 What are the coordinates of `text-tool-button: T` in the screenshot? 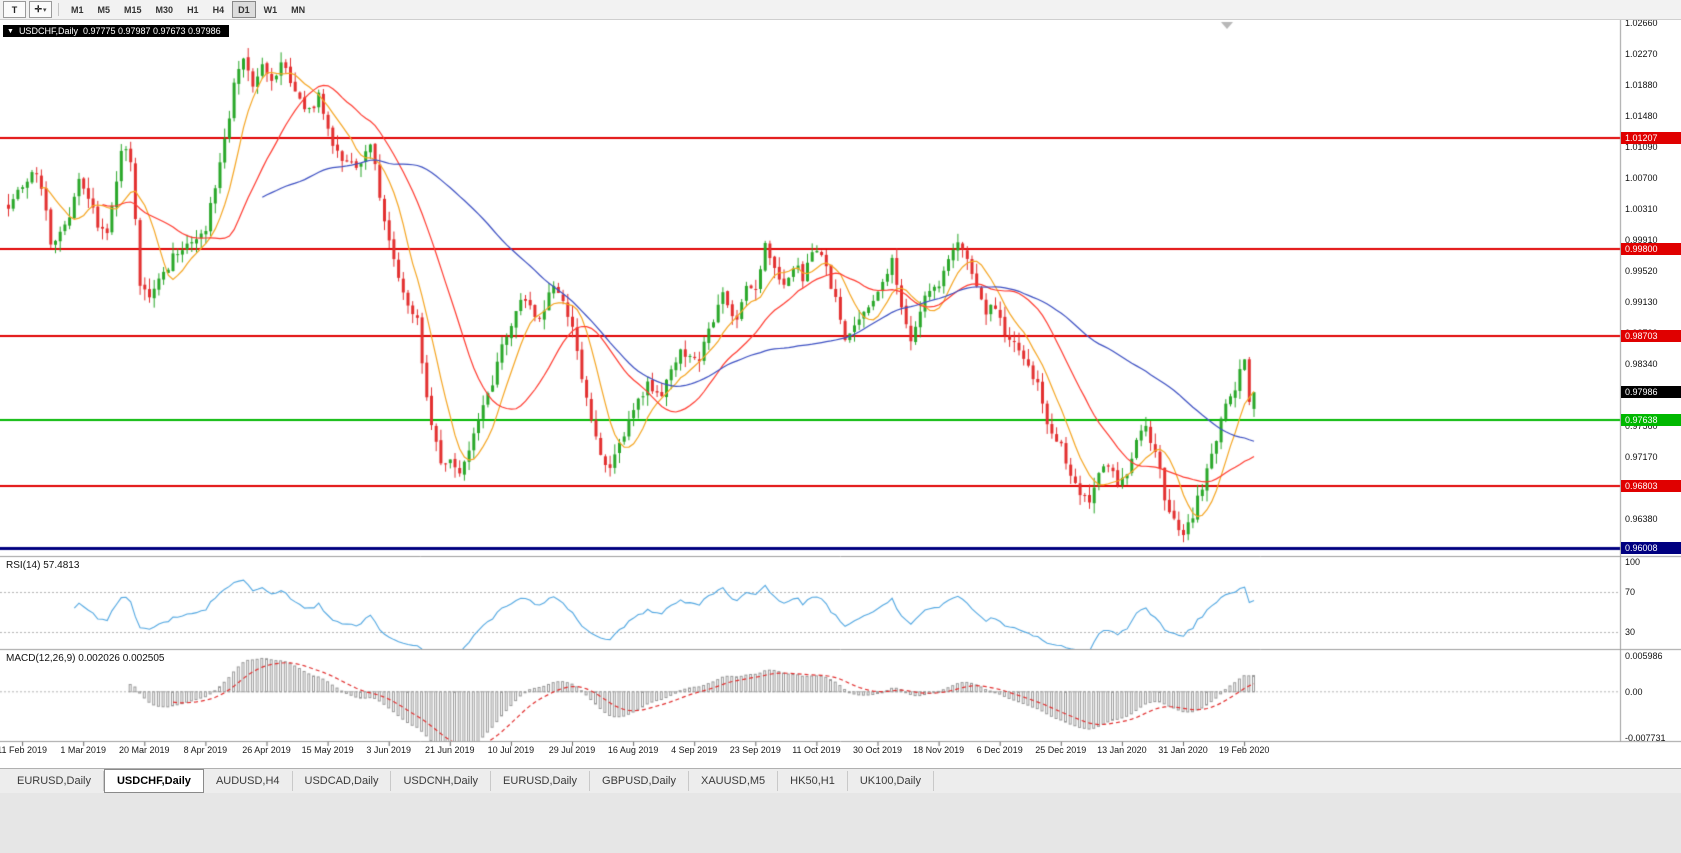 It's located at (14, 9).